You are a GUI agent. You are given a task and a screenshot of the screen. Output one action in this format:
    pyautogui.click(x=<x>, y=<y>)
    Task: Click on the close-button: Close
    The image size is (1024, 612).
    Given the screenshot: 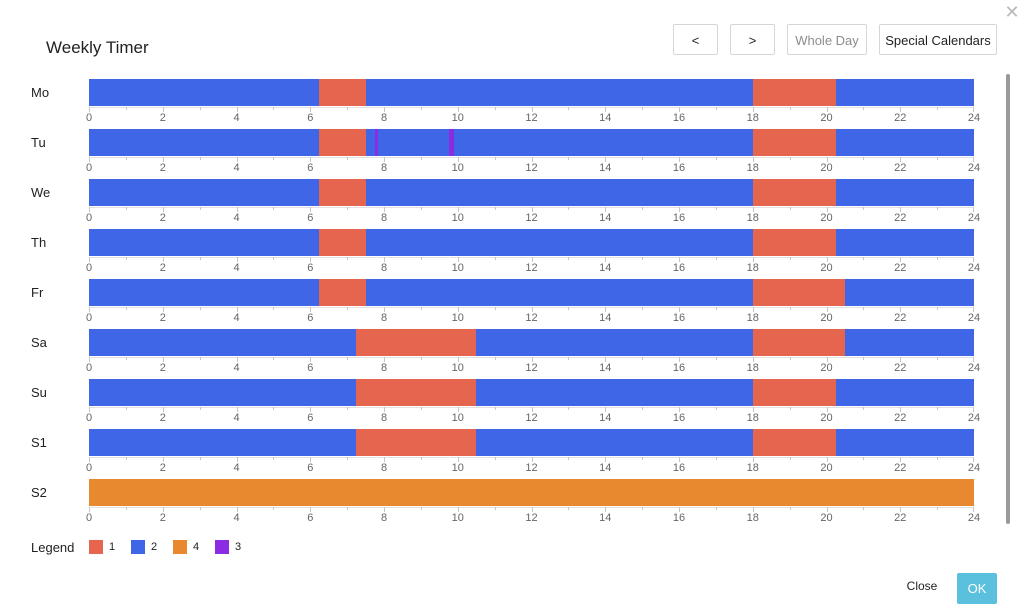 What is the action you would take?
    pyautogui.click(x=922, y=586)
    